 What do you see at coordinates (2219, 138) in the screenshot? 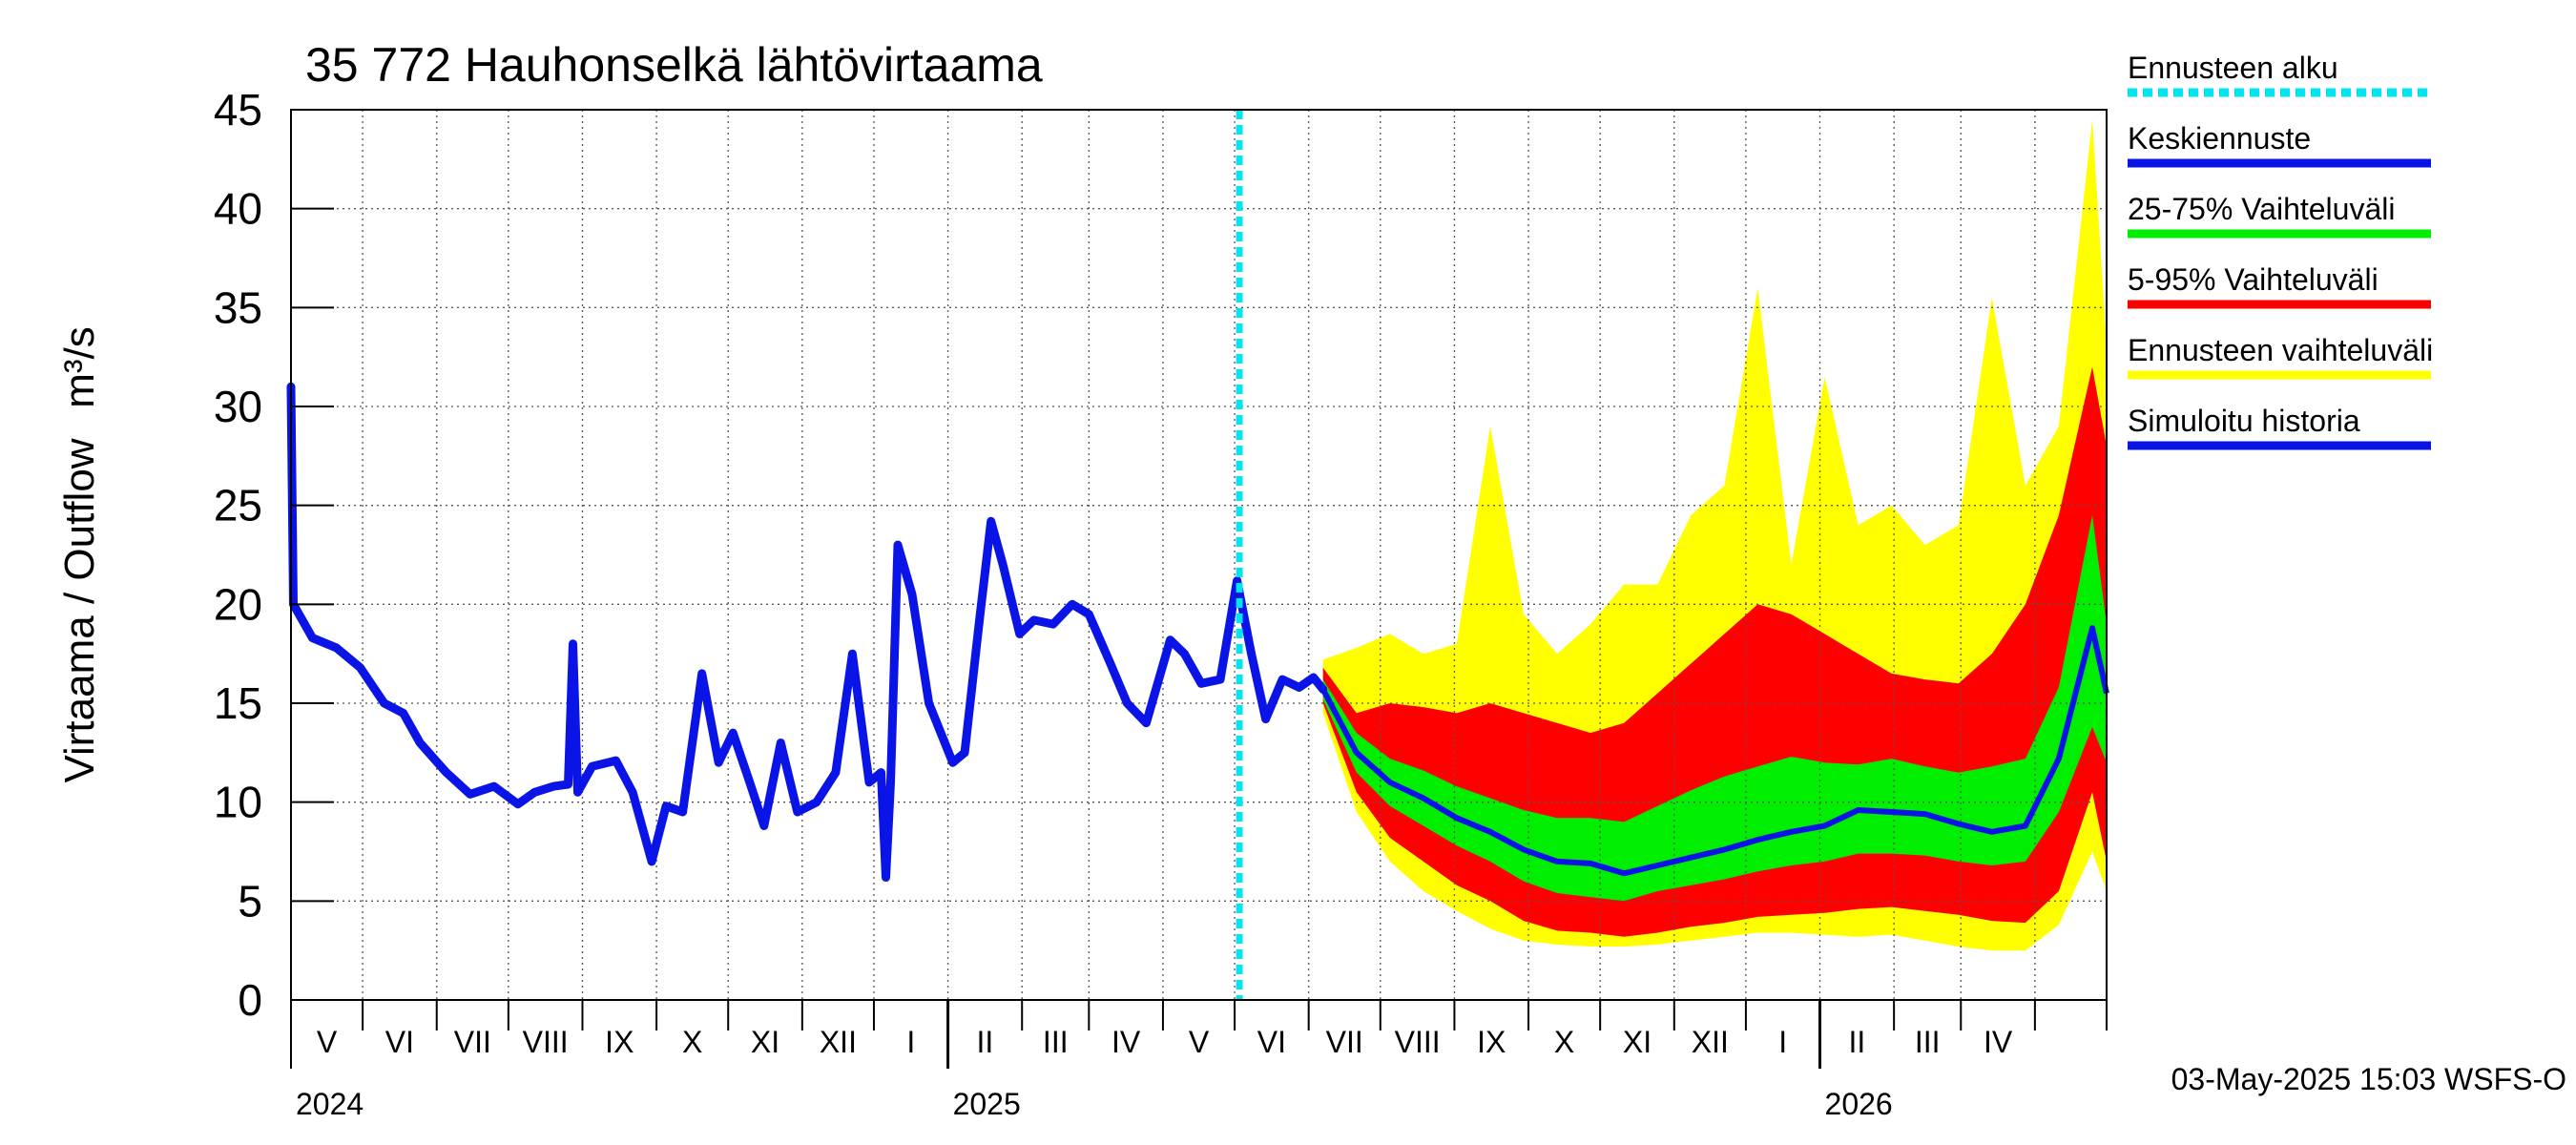
I see `legend-label: Keskiennuste` at bounding box center [2219, 138].